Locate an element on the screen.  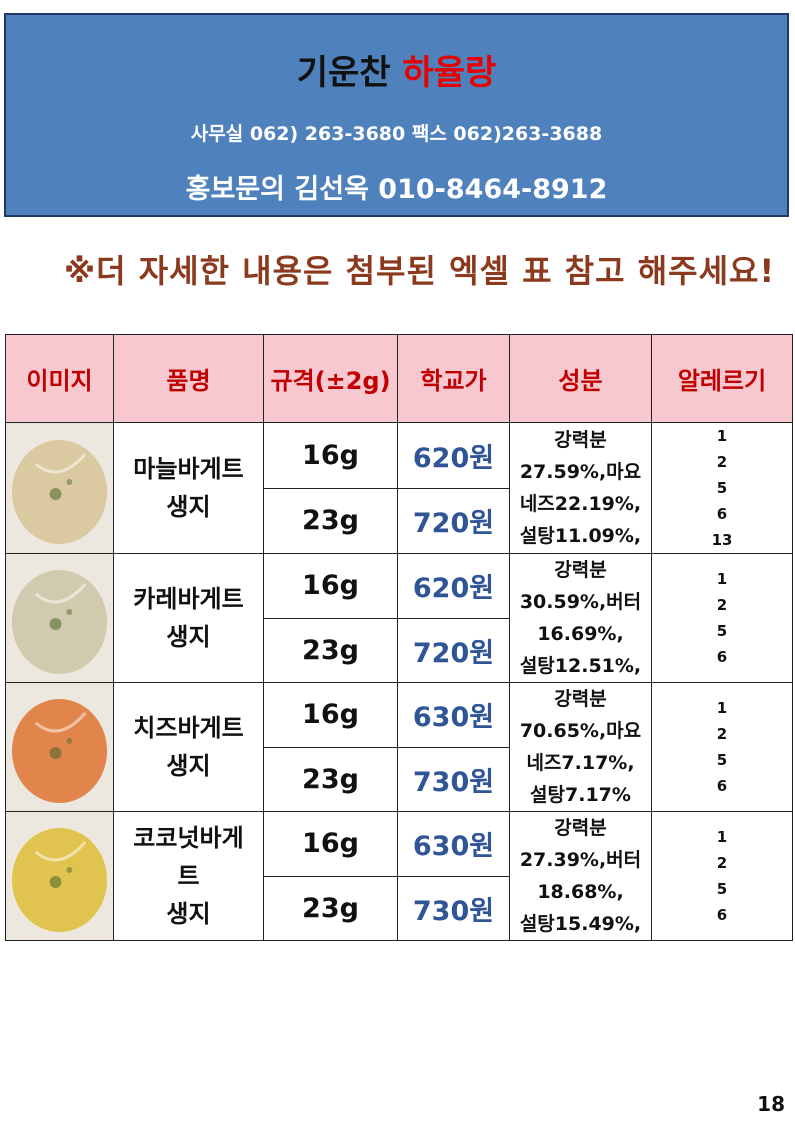
notice-text: ※더 자세한 내용은 첨부된 엑셀 표 참고 해주세요! is located at coordinates (420, 271).